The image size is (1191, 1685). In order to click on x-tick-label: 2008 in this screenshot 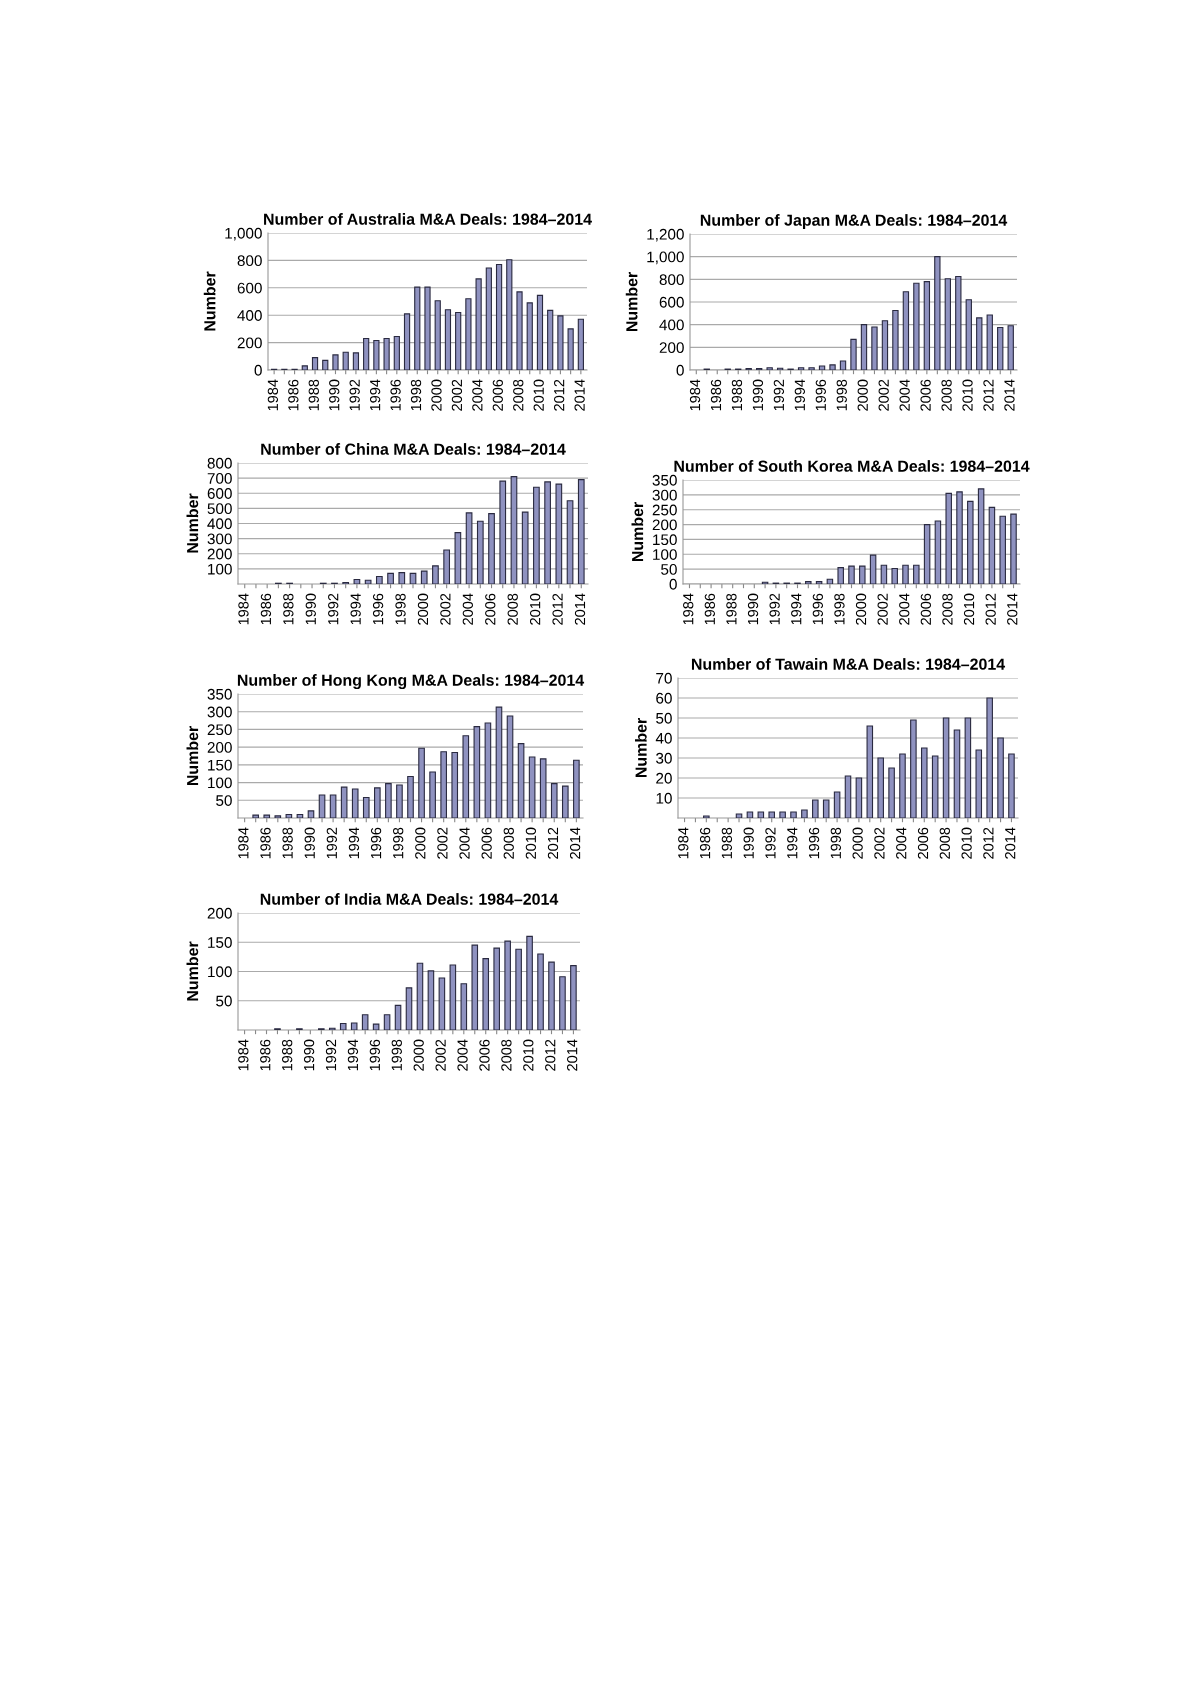, I will do `click(947, 609)`.